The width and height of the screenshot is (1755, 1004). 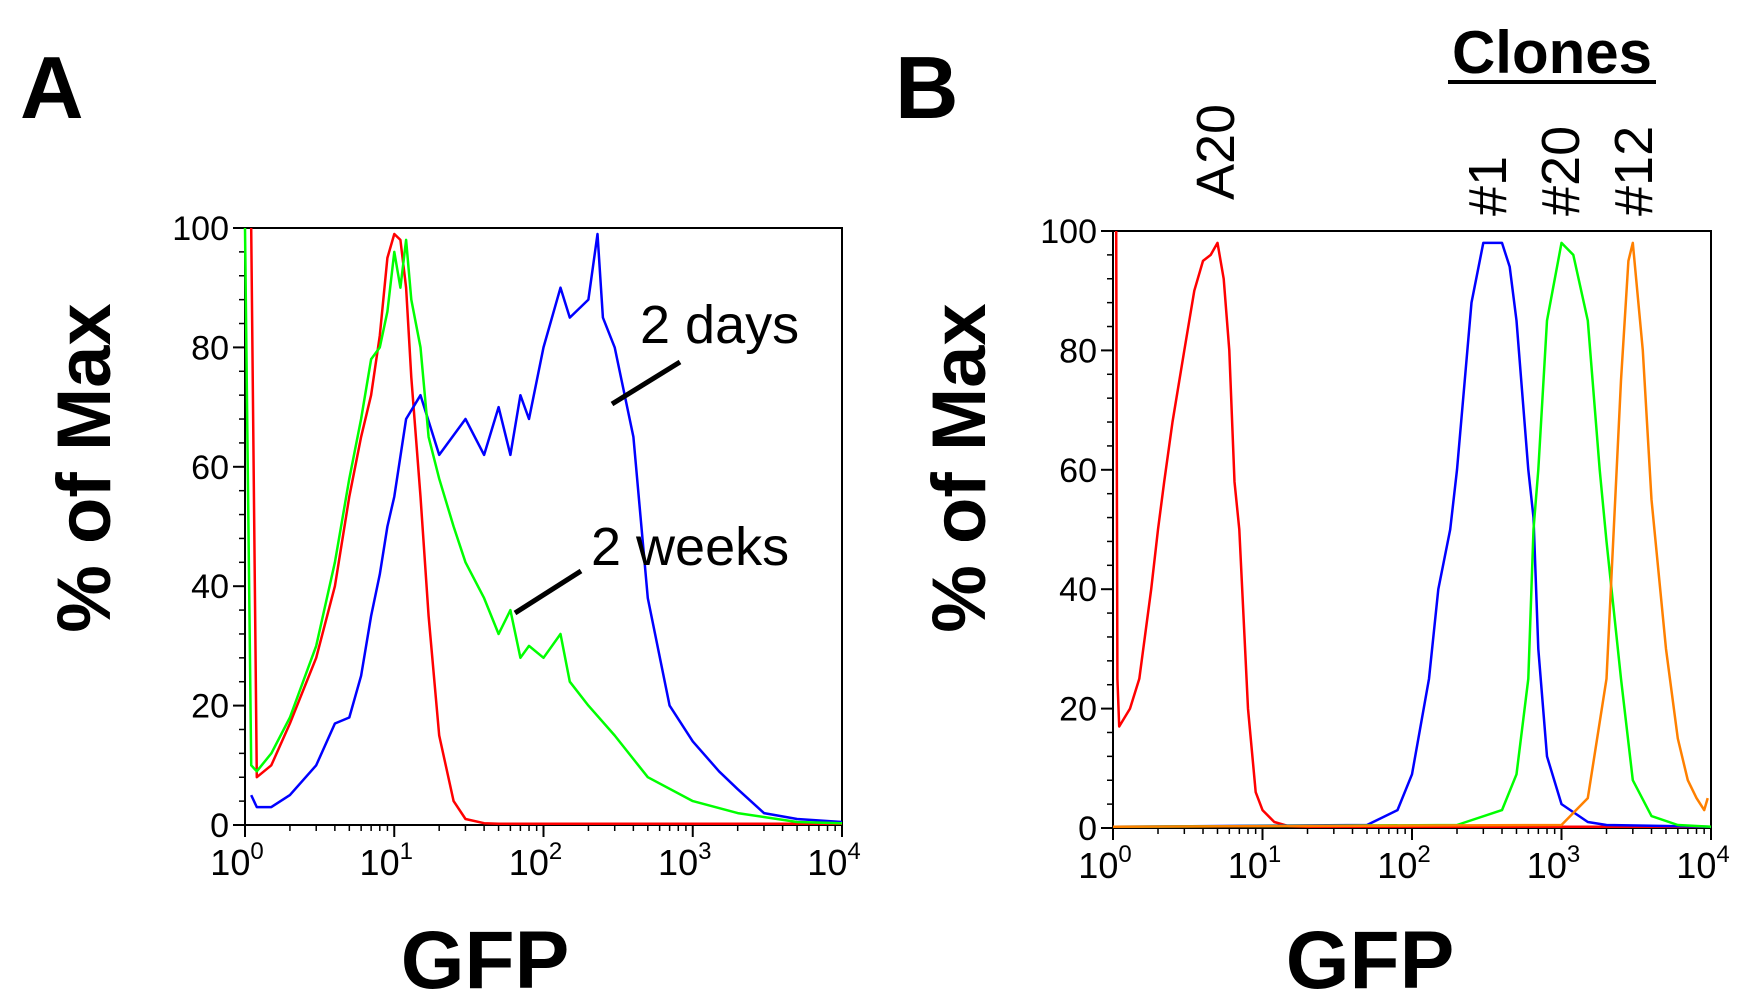 What do you see at coordinates (1078, 351) in the screenshot?
I see `panel-b-y-tick-label: 80` at bounding box center [1078, 351].